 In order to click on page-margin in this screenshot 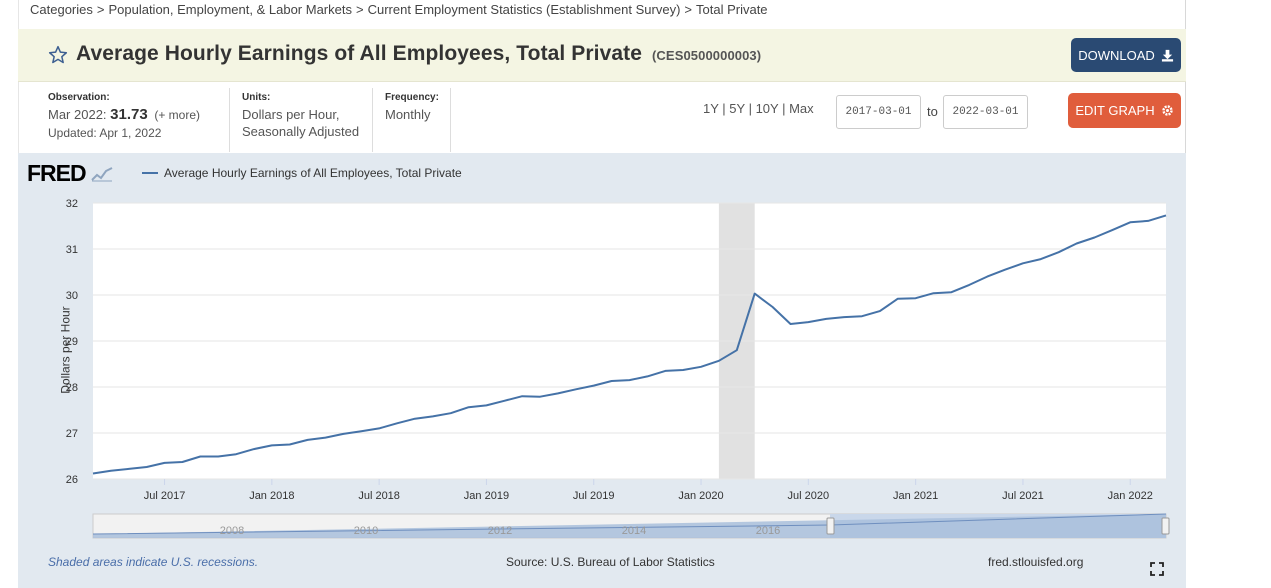, I will do `click(9, 294)`.